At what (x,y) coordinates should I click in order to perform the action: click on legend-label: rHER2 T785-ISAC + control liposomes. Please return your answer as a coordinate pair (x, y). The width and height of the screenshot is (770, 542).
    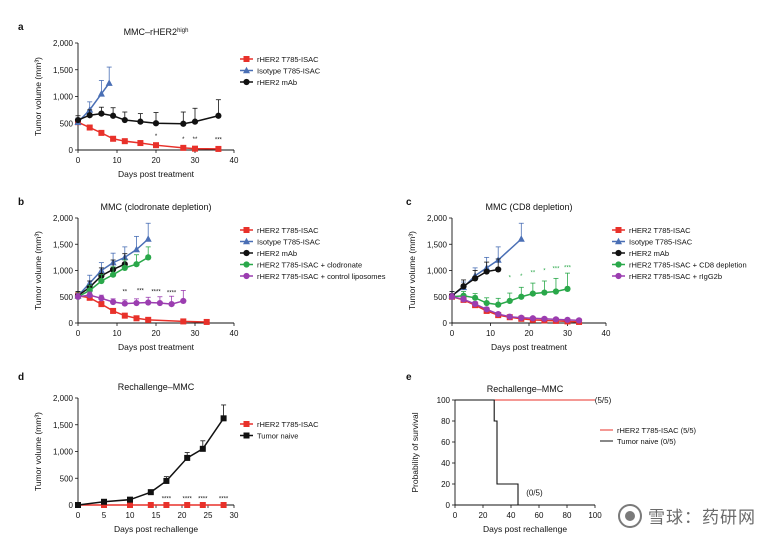
    Looking at the image, I should click on (321, 276).